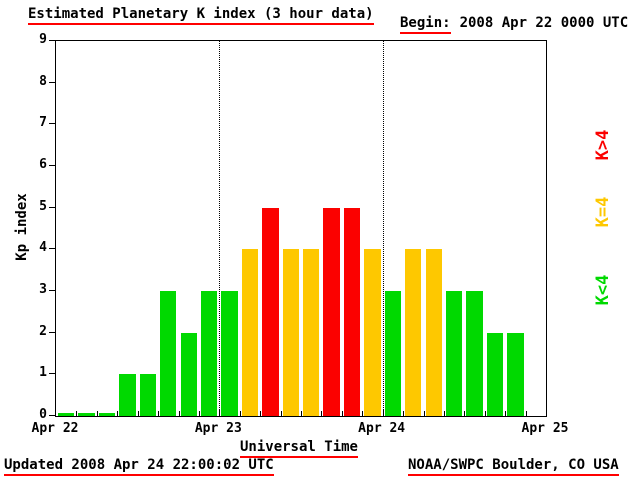  What do you see at coordinates (139, 466) in the screenshot?
I see `updated-timestamp: Updated 2008 Apr 24 22:00:02 UTC` at bounding box center [139, 466].